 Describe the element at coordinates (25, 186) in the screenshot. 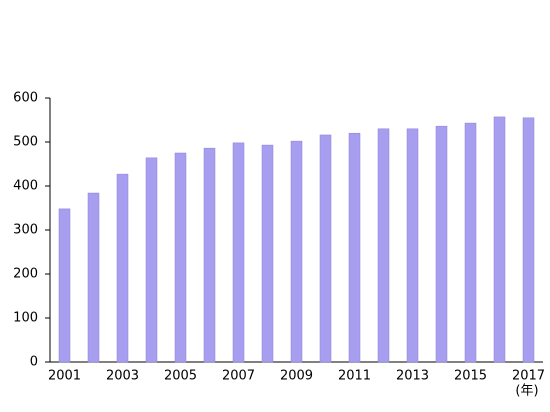

I see `y-tick-label: 400` at that location.